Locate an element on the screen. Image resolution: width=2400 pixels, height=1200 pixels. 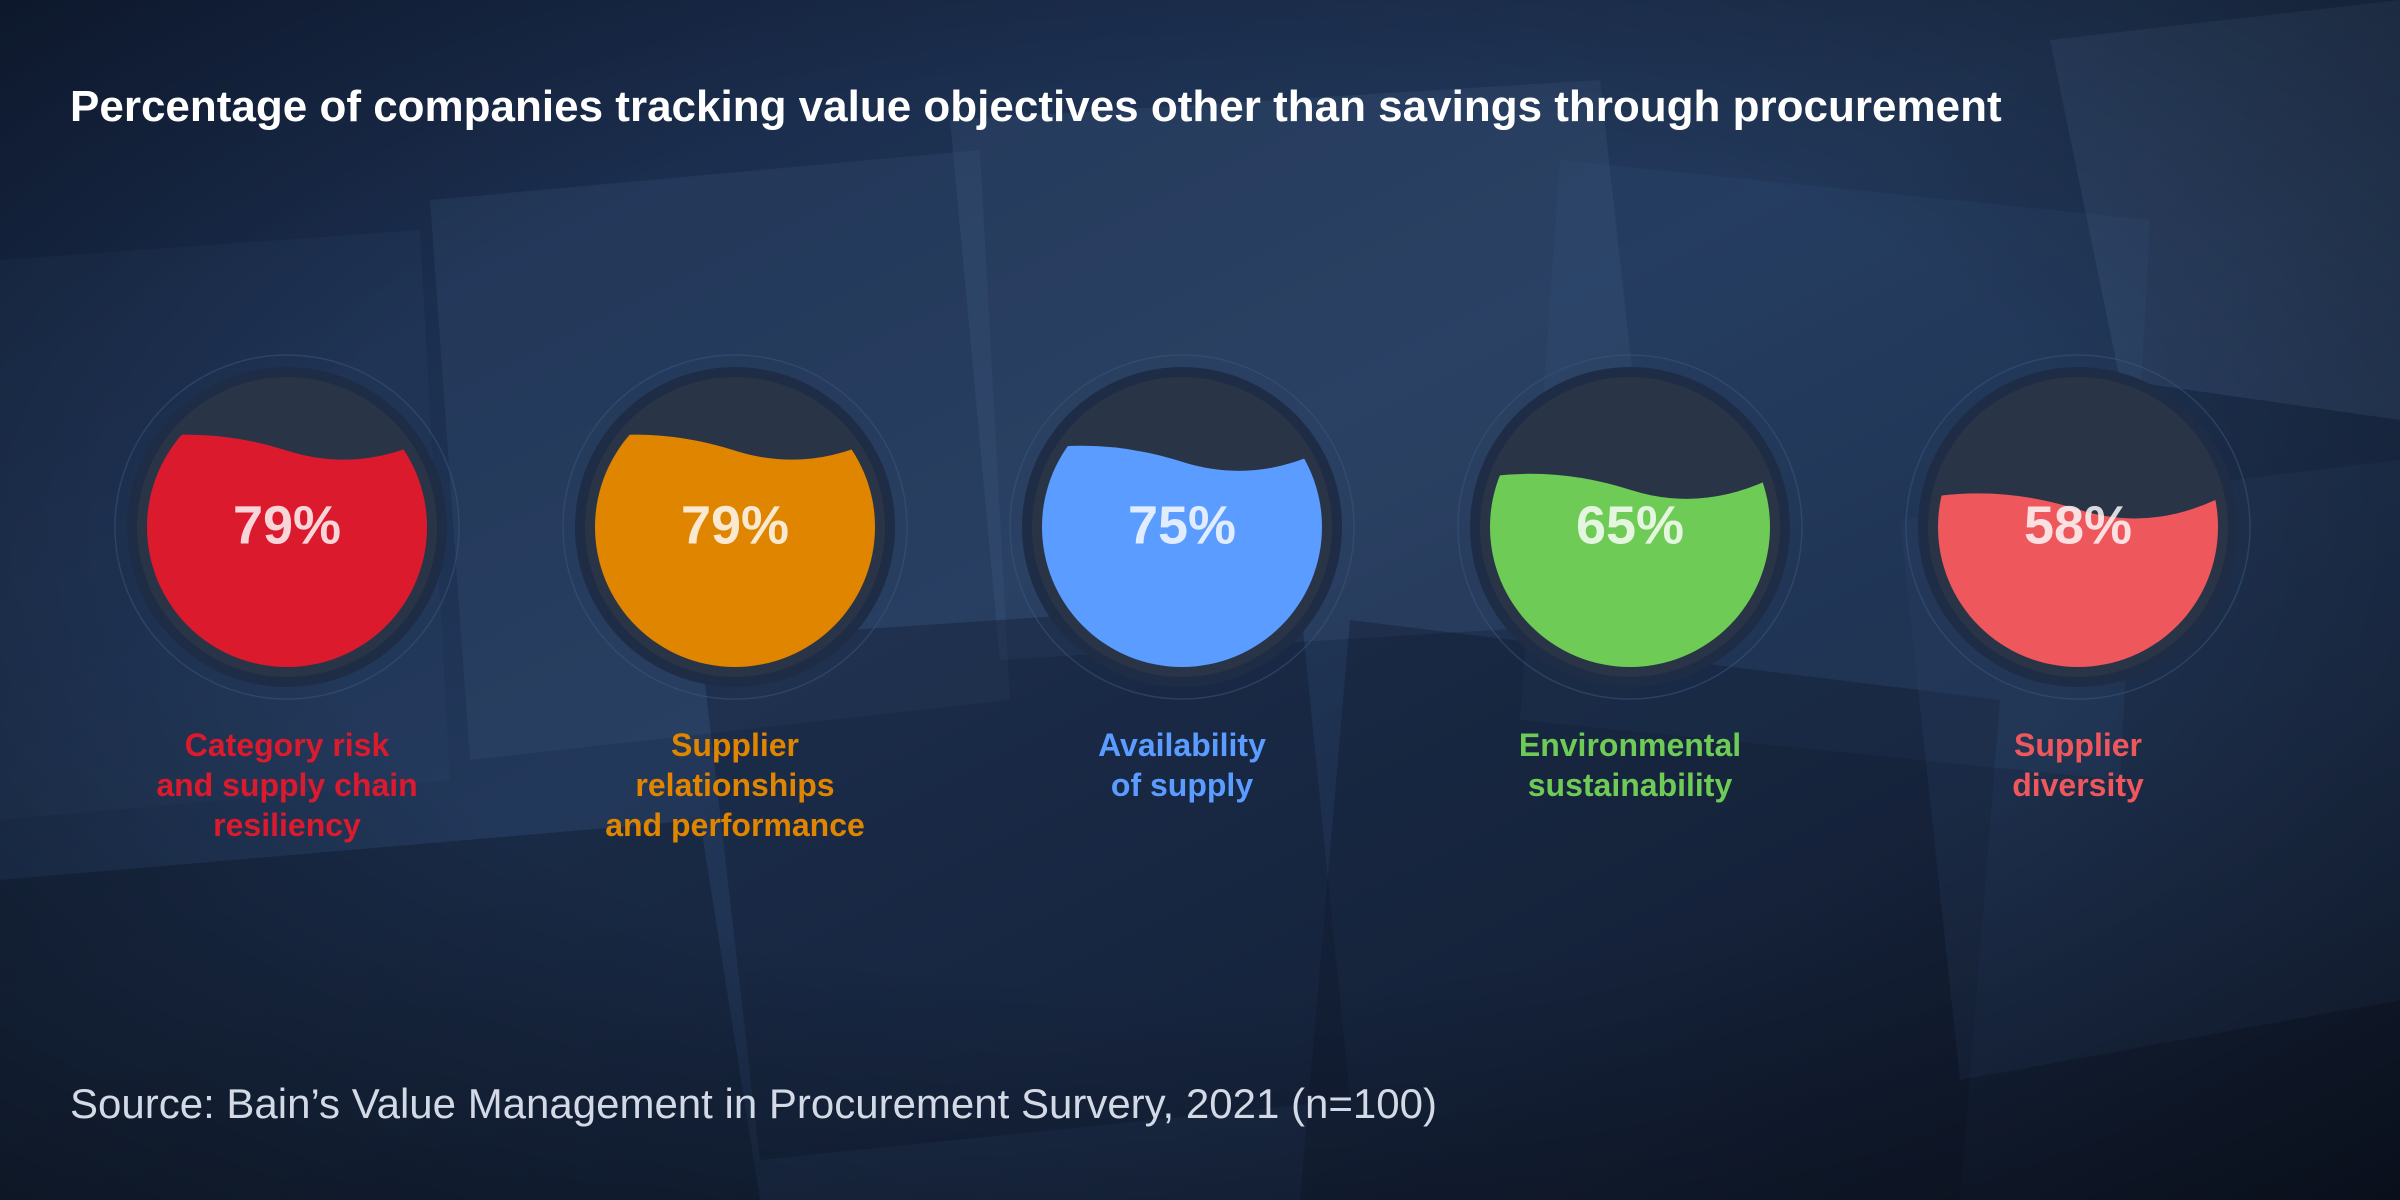
gauge-4: 65% is located at coordinates (1630, 527).